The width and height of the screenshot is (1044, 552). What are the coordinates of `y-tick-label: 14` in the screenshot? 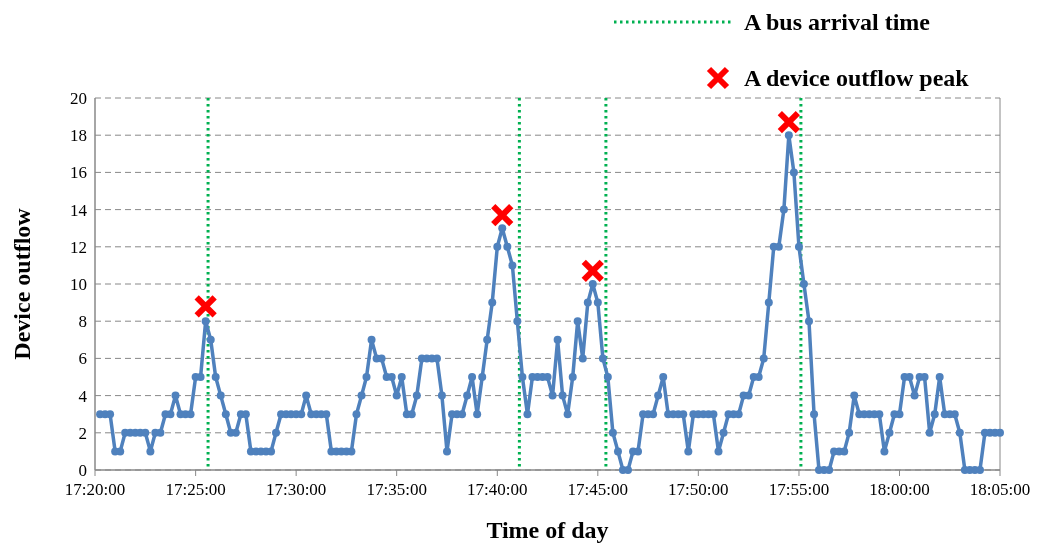 It's located at (79, 210).